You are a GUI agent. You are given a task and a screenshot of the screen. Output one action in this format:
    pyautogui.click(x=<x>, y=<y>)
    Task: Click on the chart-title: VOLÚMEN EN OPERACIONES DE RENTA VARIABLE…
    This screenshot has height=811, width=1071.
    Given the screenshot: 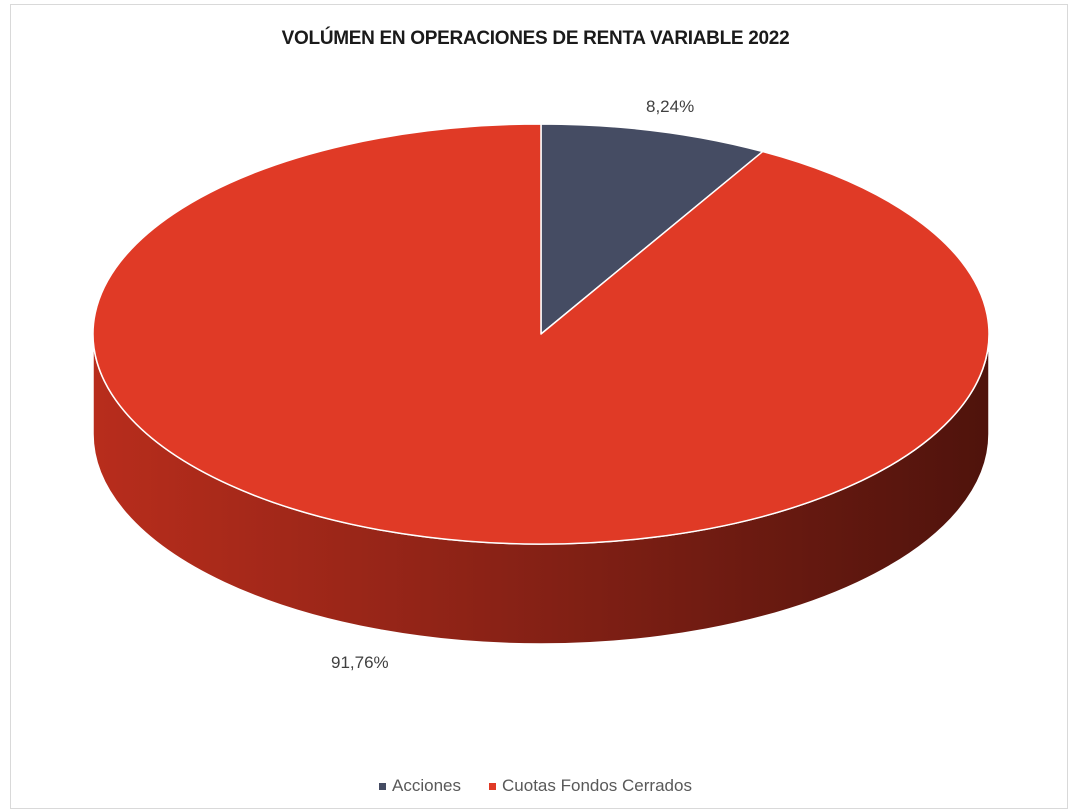 What is the action you would take?
    pyautogui.click(x=535, y=38)
    